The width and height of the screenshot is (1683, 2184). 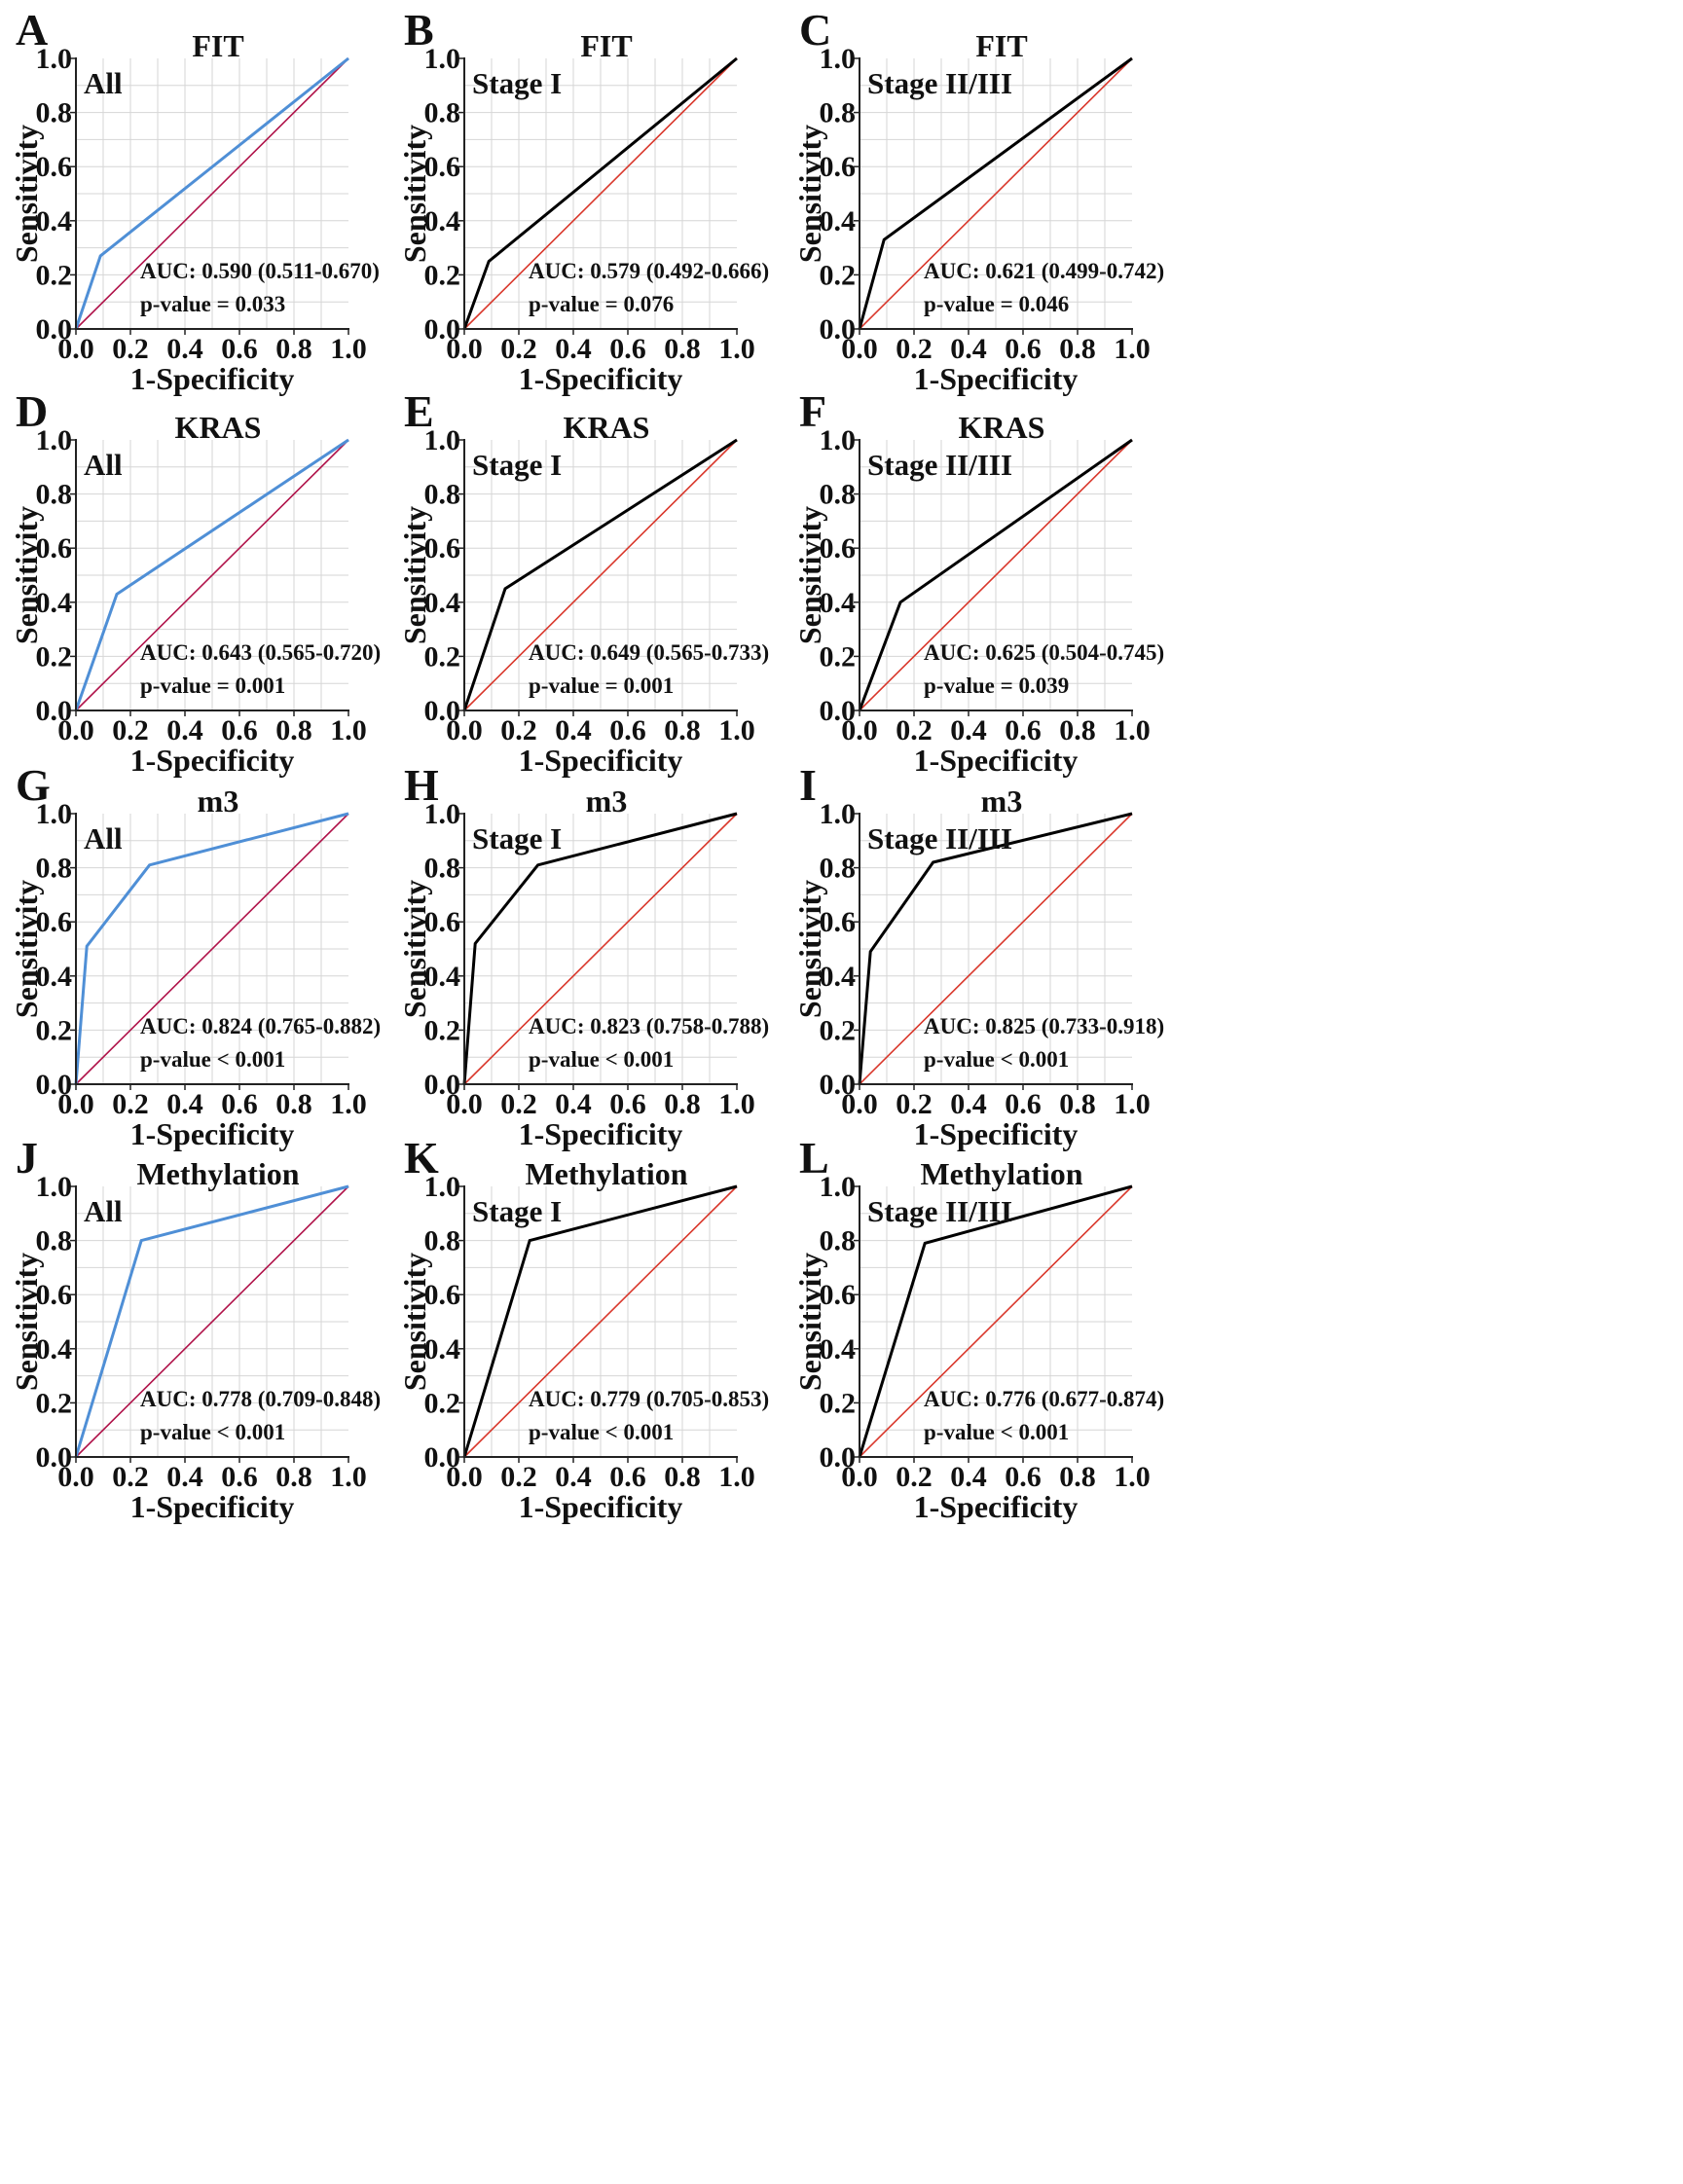 I want to click on panel-title: m3, so click(x=219, y=801).